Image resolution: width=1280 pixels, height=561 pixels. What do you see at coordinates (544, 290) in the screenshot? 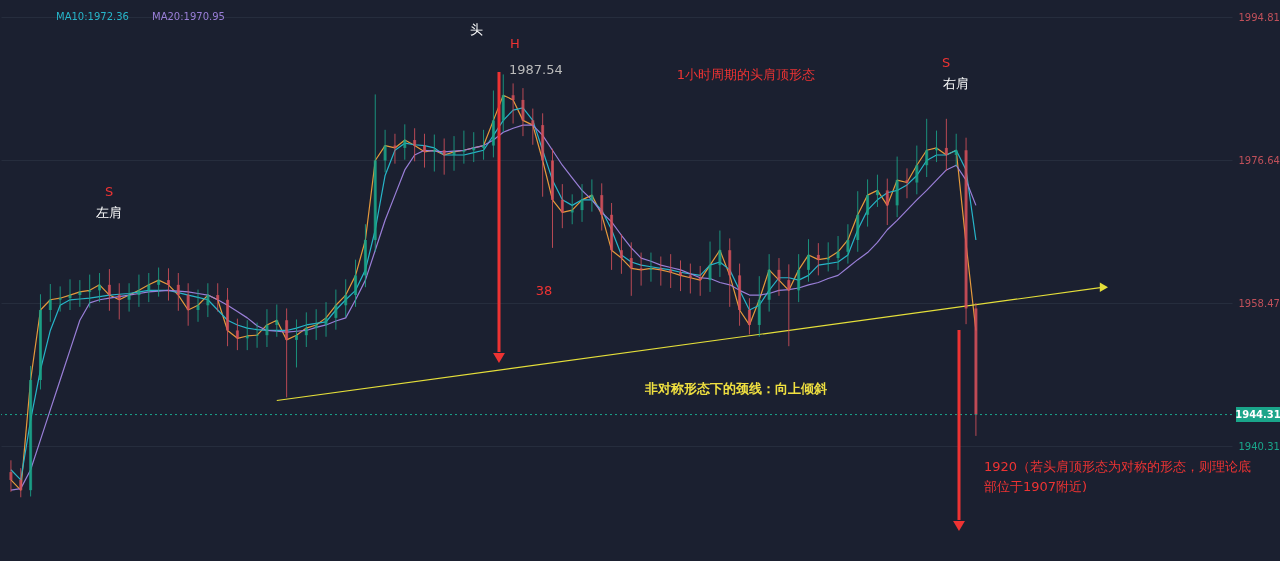
I see `annotation: 38` at bounding box center [544, 290].